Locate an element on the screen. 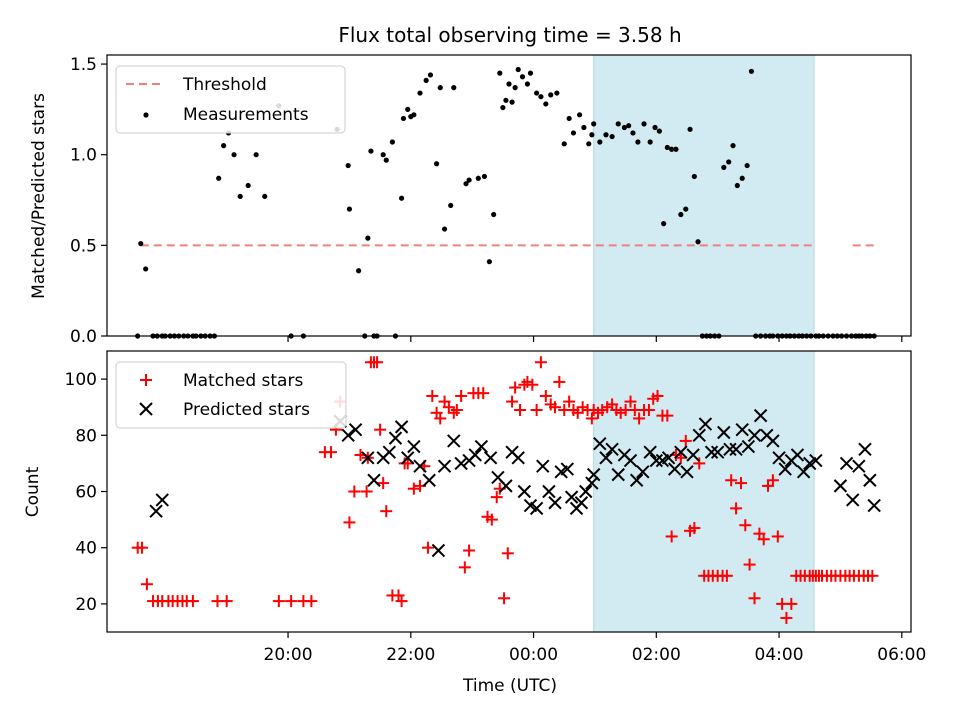  x-tick-label: 02:00 is located at coordinates (656, 655).